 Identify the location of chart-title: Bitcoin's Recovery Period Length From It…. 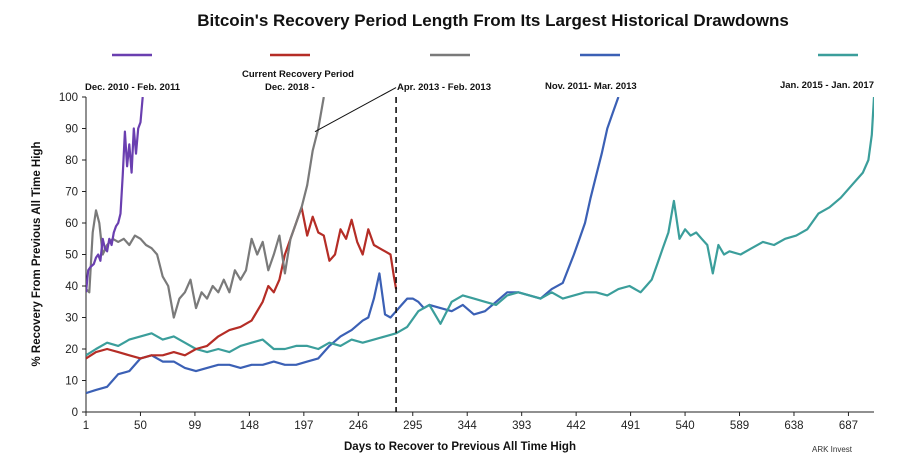
(493, 20).